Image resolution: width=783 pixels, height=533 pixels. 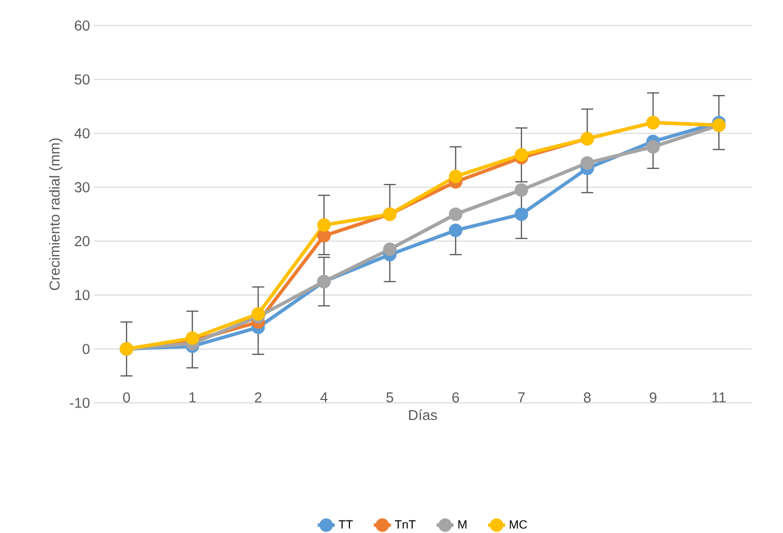 What do you see at coordinates (126, 397) in the screenshot?
I see `x-tick-label: 0` at bounding box center [126, 397].